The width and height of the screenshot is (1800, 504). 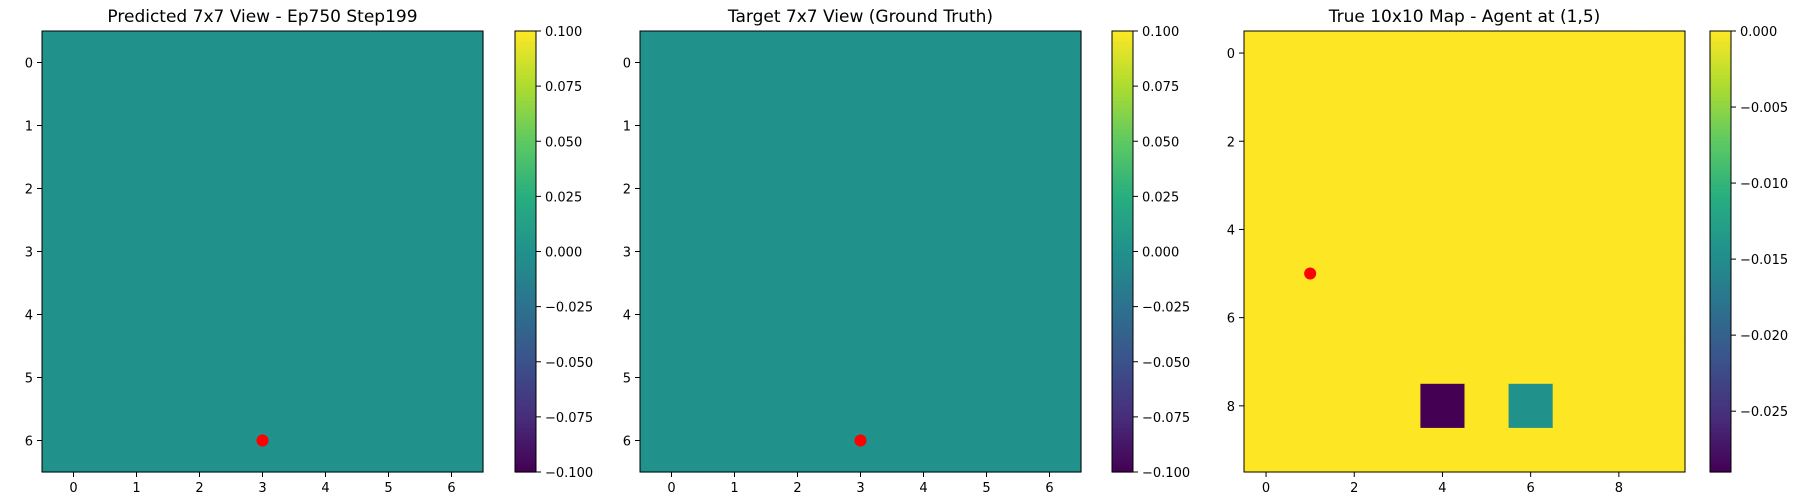 I want to click on colorbar-tick-label: −0.100, so click(x=569, y=473).